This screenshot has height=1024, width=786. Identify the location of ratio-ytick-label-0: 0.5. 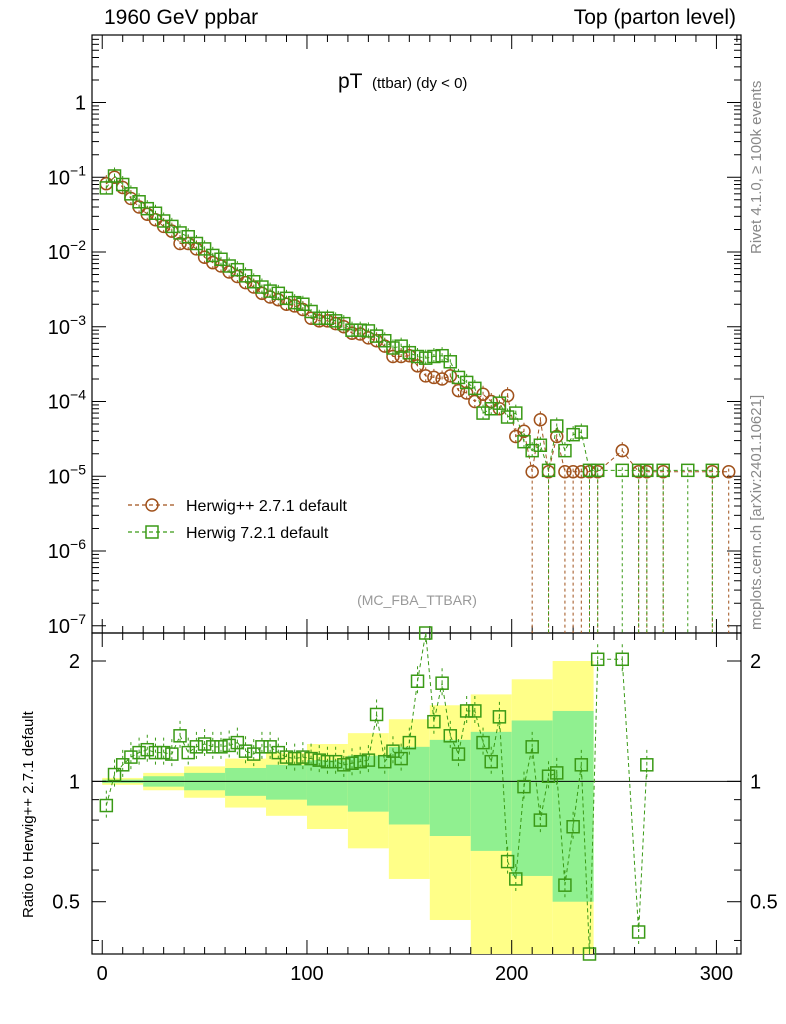
(66, 903).